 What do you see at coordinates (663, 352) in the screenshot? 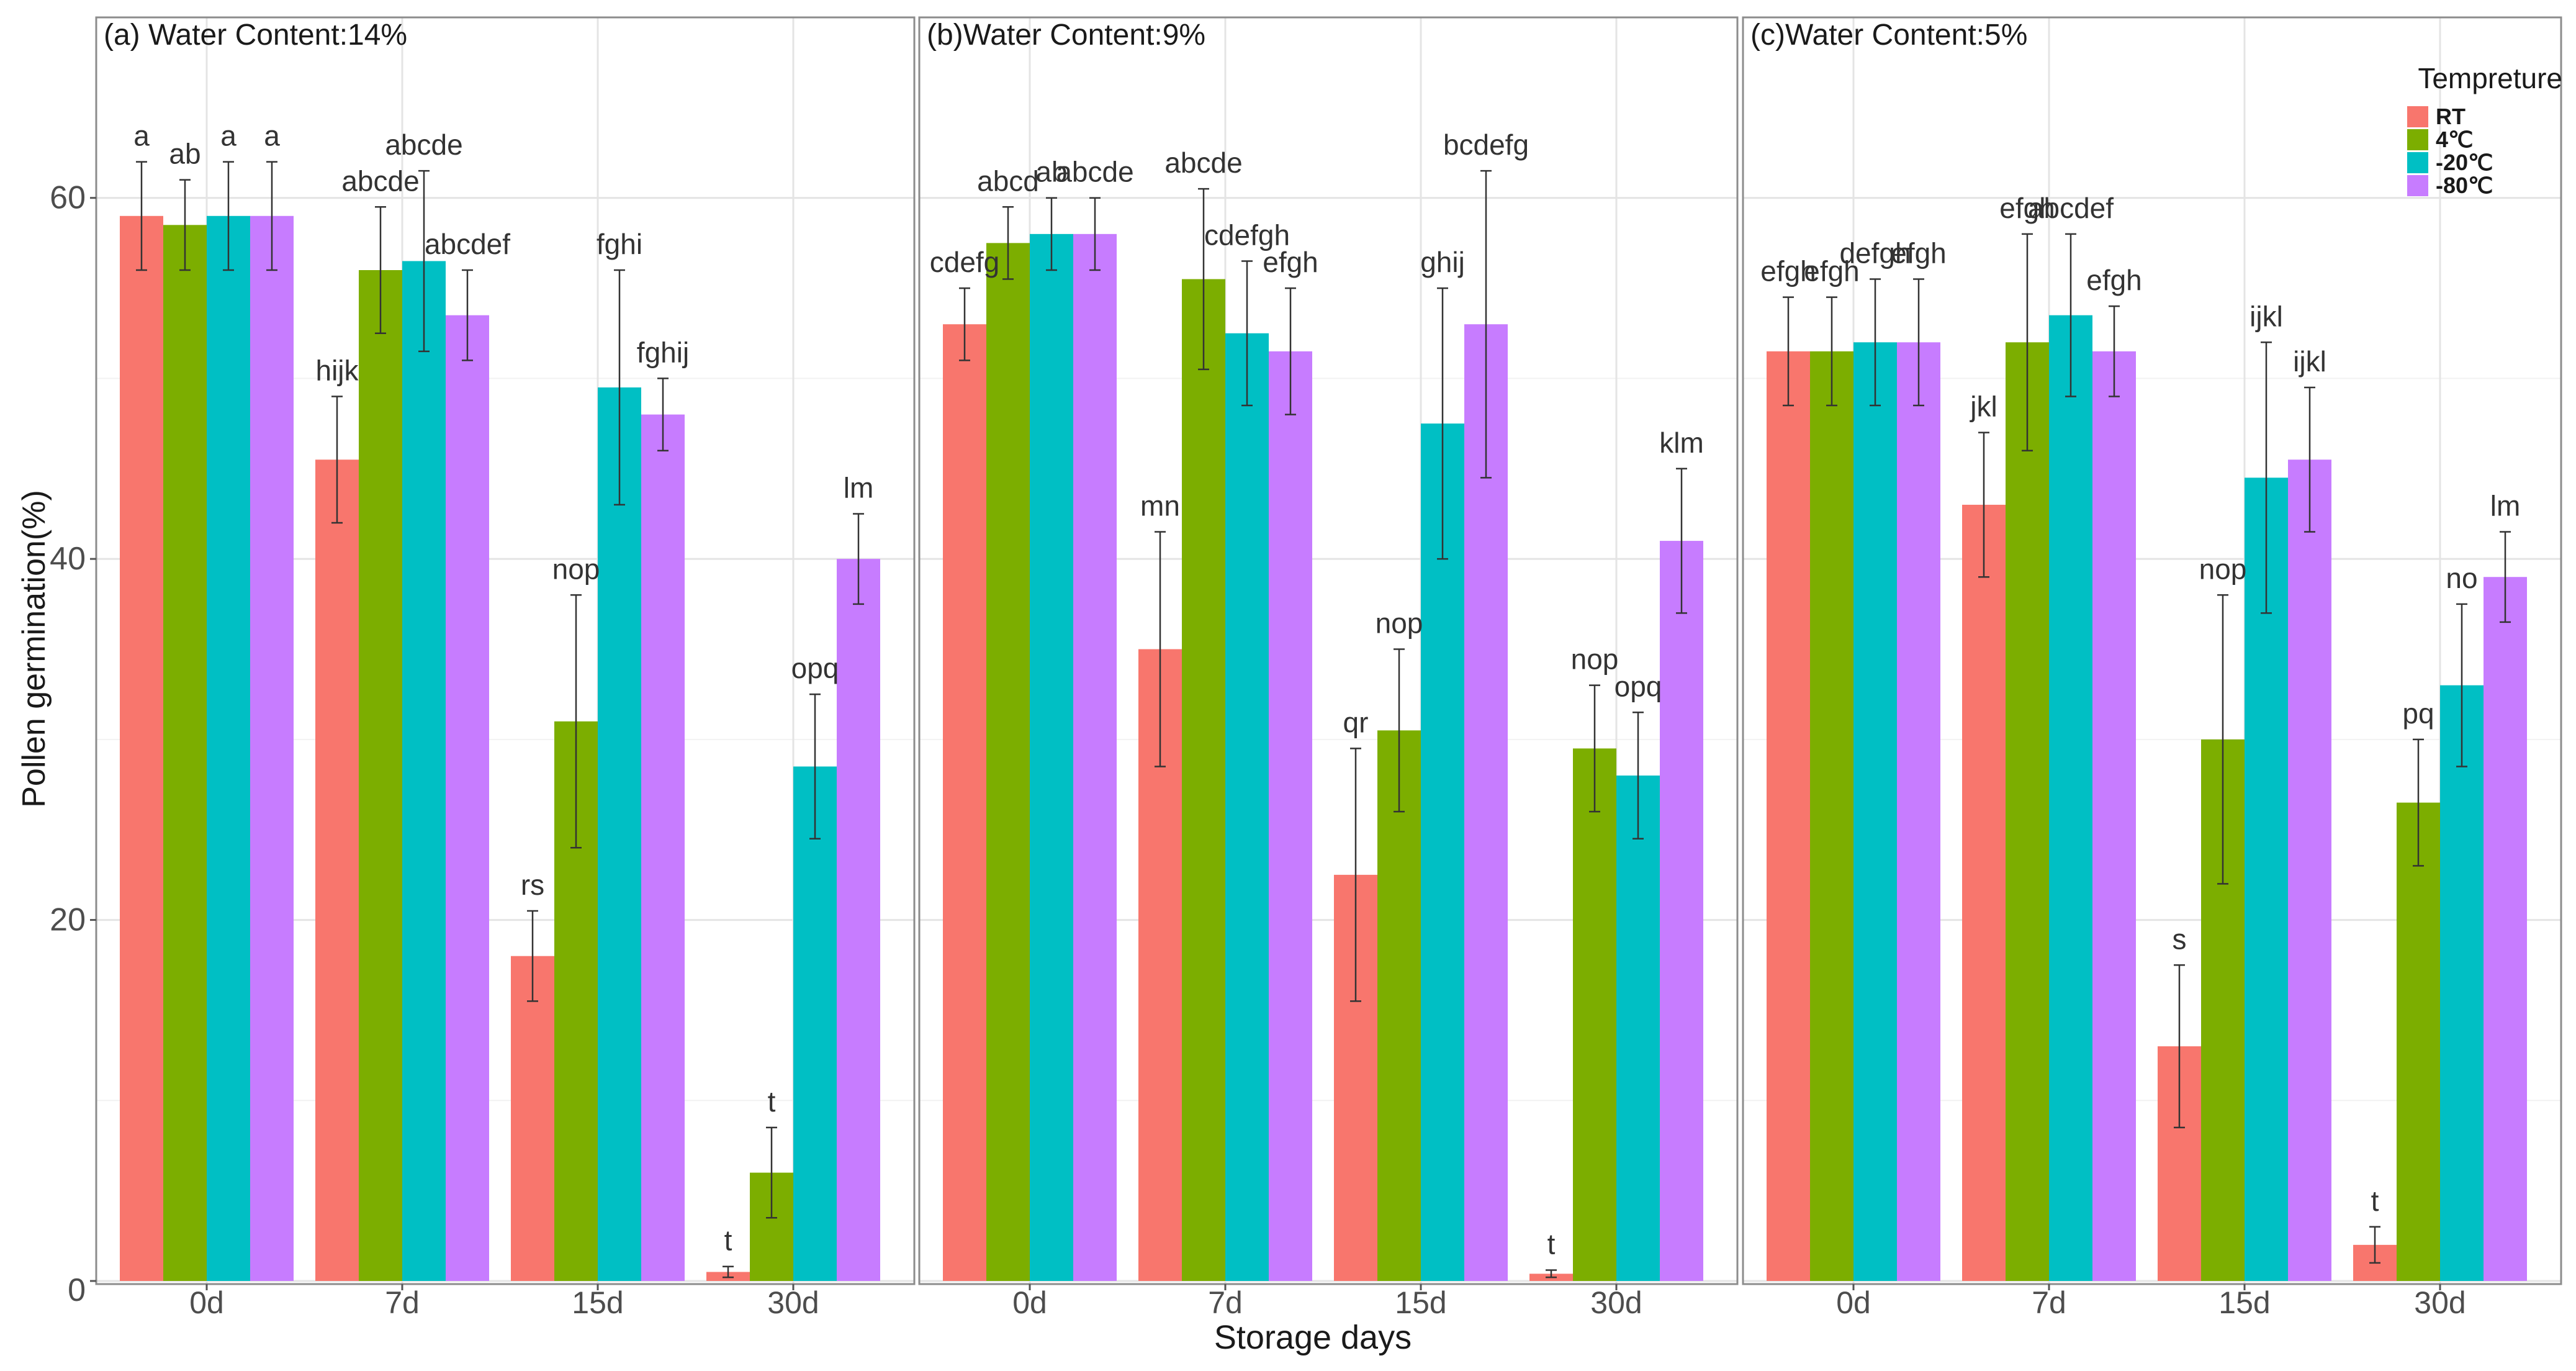
I see `significance-label: fghij` at bounding box center [663, 352].